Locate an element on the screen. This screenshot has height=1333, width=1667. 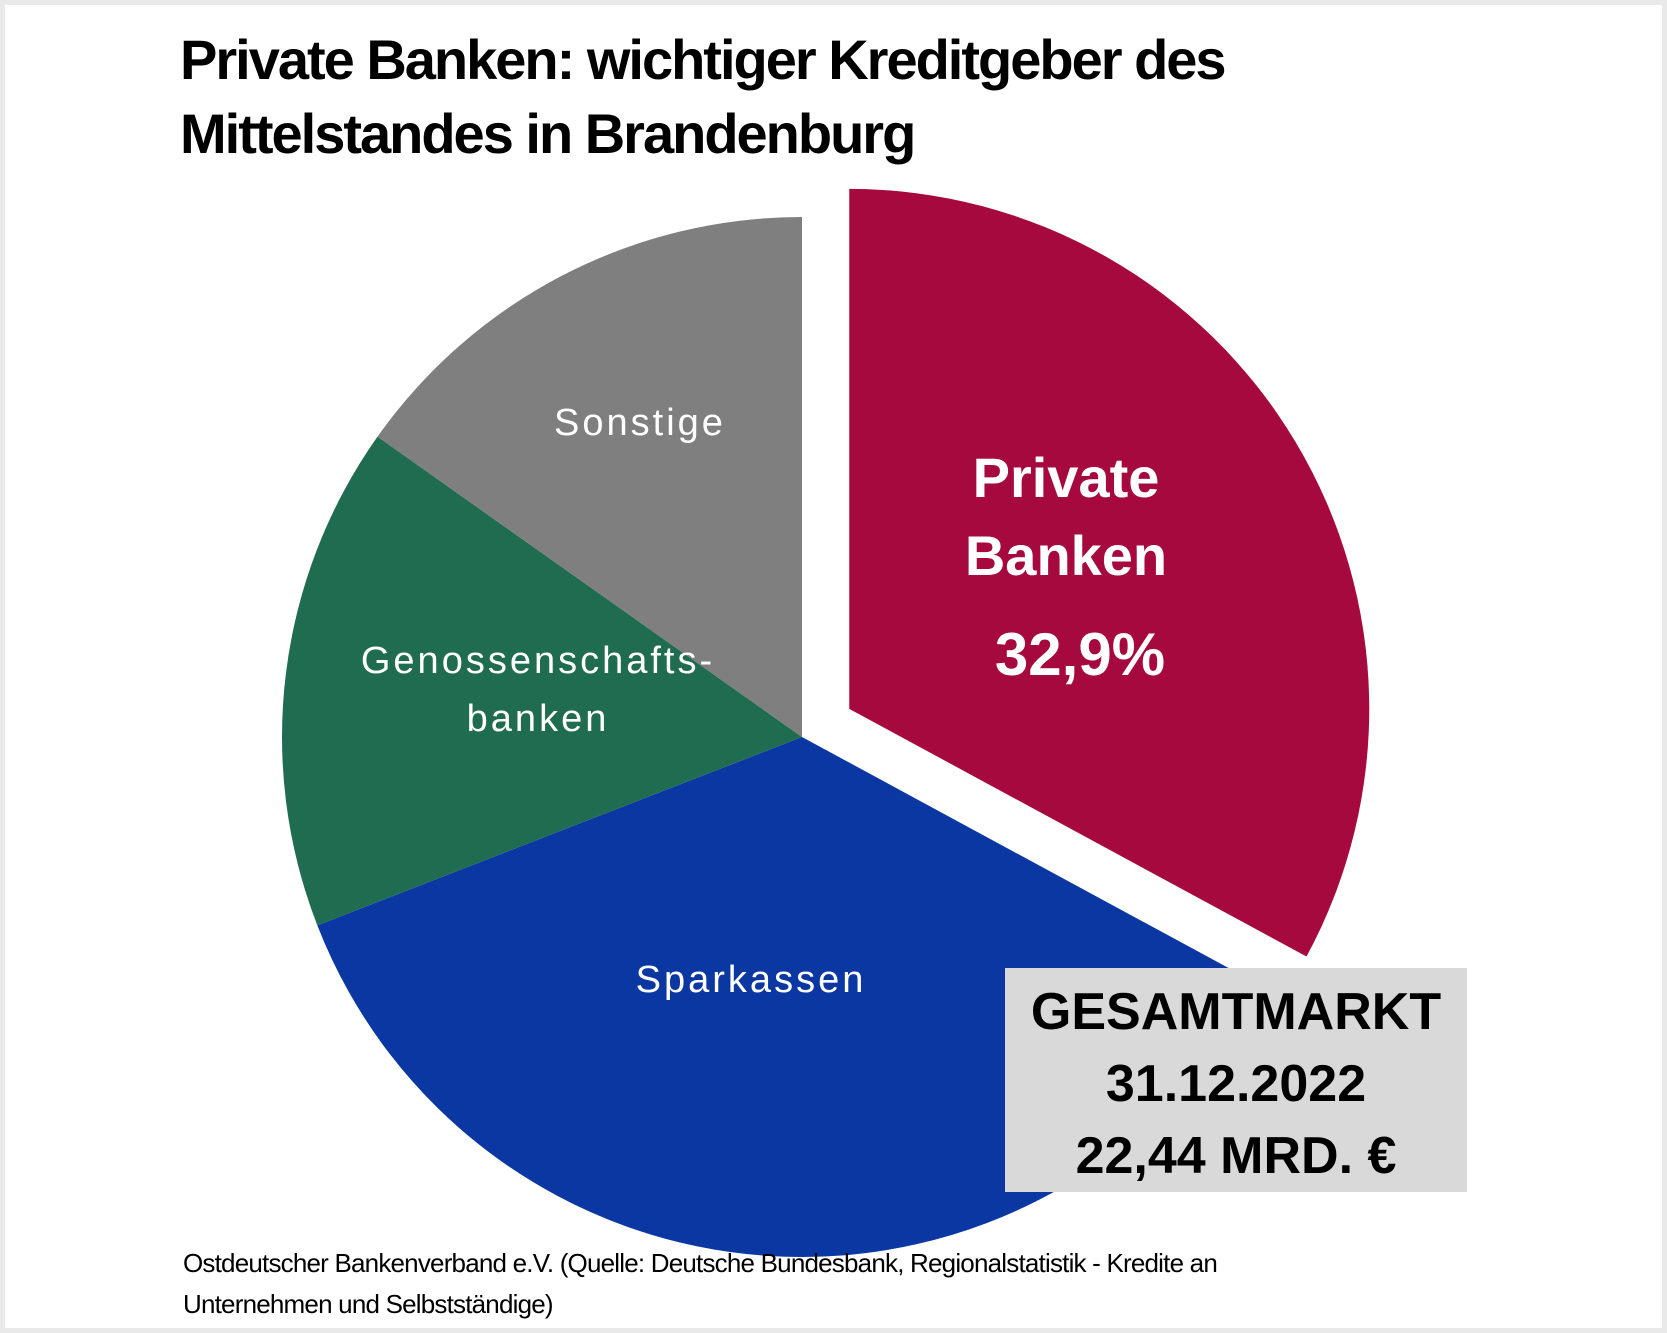
chart-title-line2: Mittelstandes in Brandenburg is located at coordinates (548, 133).